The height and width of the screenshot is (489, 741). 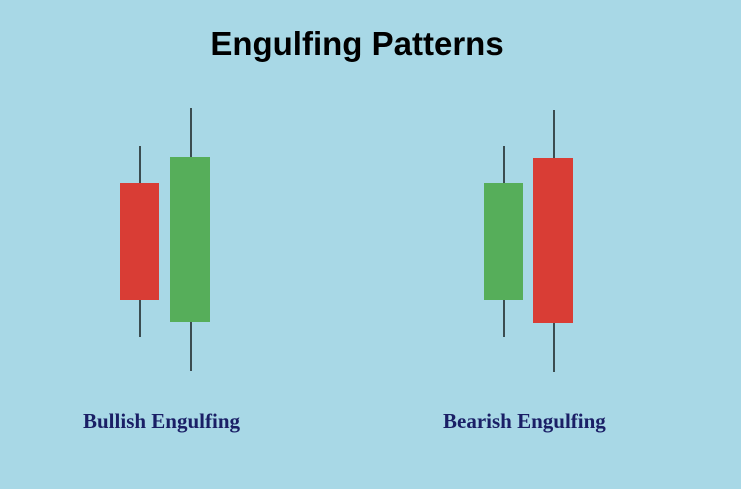 What do you see at coordinates (161, 421) in the screenshot?
I see `bullish-engulfing-label: Bullish Engulfing` at bounding box center [161, 421].